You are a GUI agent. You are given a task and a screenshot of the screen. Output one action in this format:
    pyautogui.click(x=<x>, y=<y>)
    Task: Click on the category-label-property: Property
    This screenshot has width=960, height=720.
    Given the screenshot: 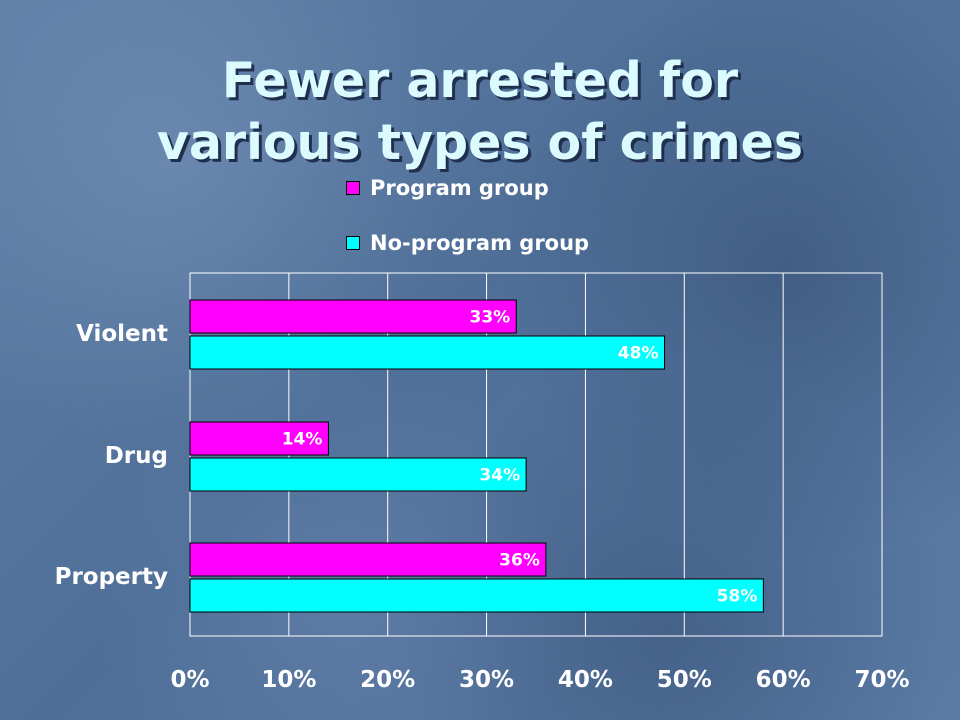 What is the action you would take?
    pyautogui.click(x=111, y=577)
    